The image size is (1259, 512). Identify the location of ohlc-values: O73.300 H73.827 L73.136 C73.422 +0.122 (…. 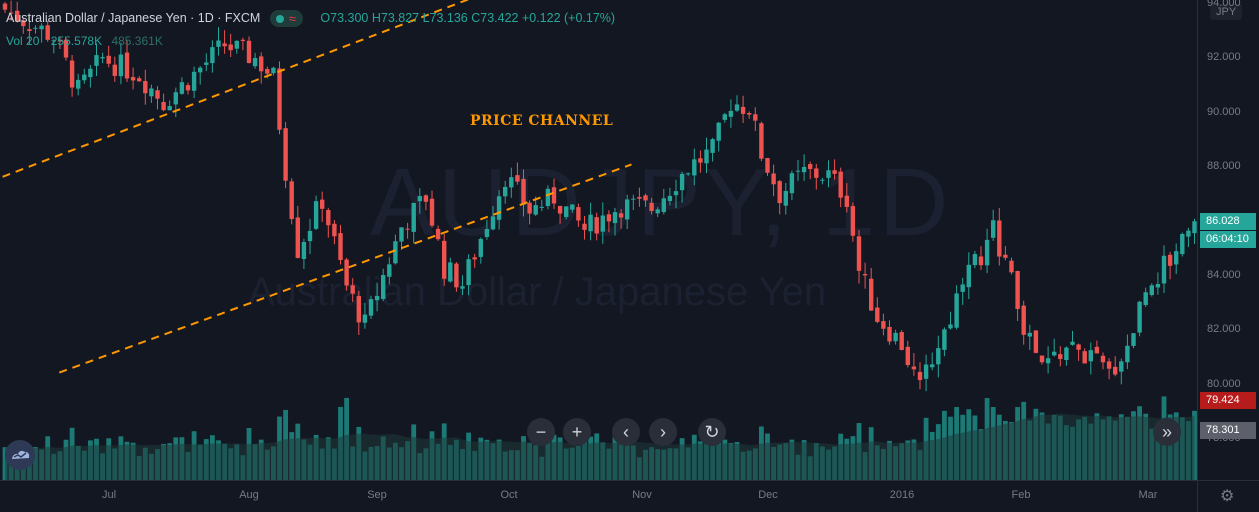
(468, 17).